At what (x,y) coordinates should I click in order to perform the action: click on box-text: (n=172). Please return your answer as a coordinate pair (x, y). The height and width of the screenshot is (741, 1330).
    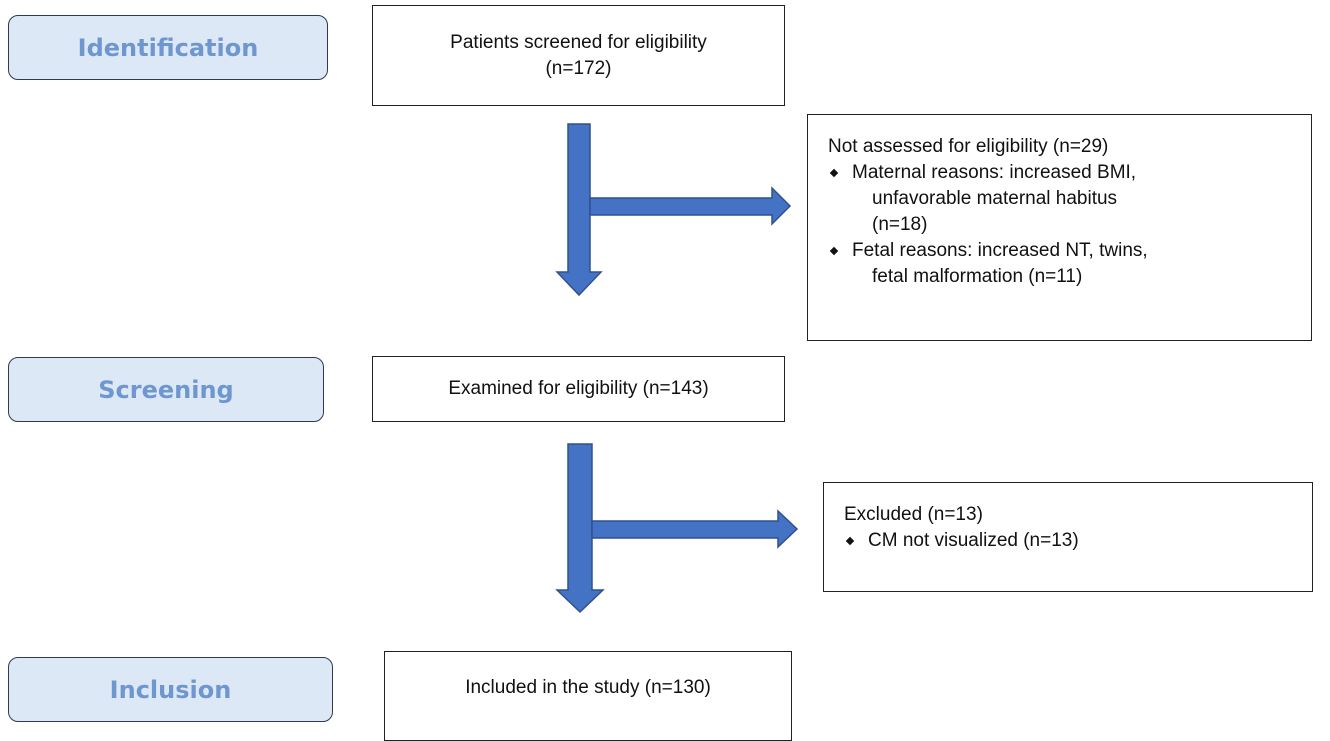
    Looking at the image, I should click on (578, 68).